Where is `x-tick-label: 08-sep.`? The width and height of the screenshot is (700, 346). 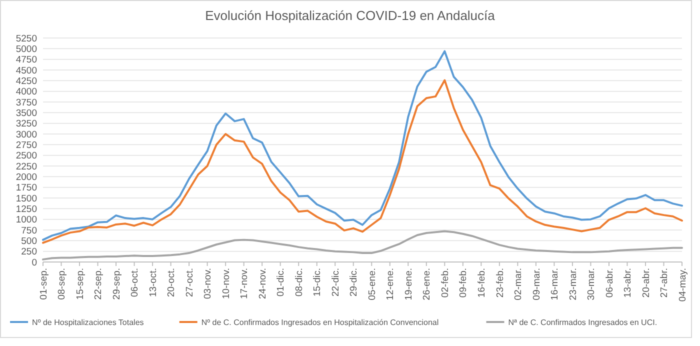
x-tick-label: 08-sep. is located at coordinates (62, 284).